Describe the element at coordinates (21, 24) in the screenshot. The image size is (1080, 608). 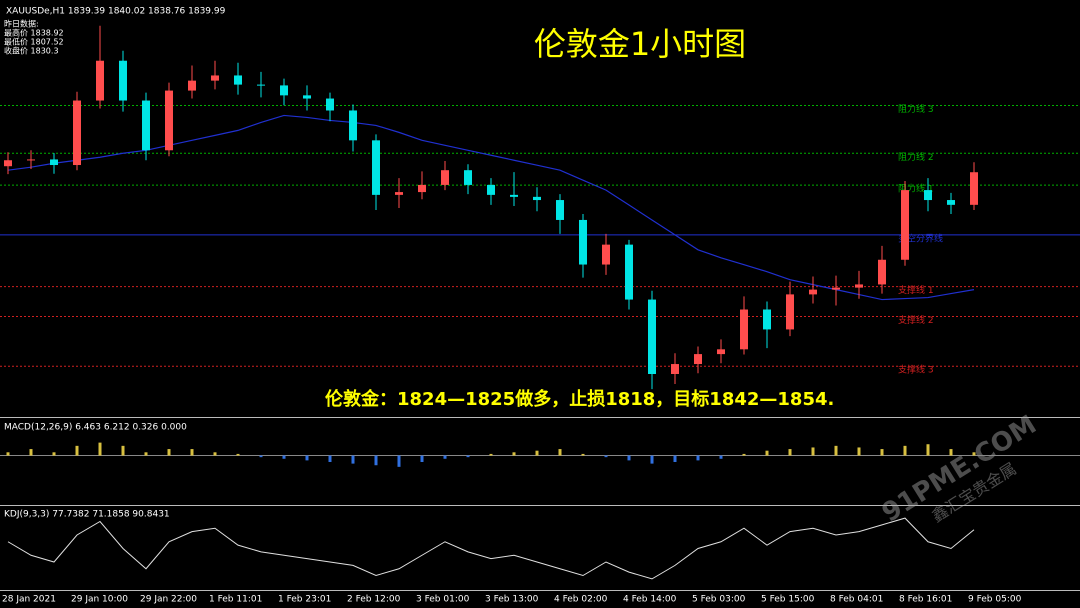
I see `info-line: 昨日数据:` at that location.